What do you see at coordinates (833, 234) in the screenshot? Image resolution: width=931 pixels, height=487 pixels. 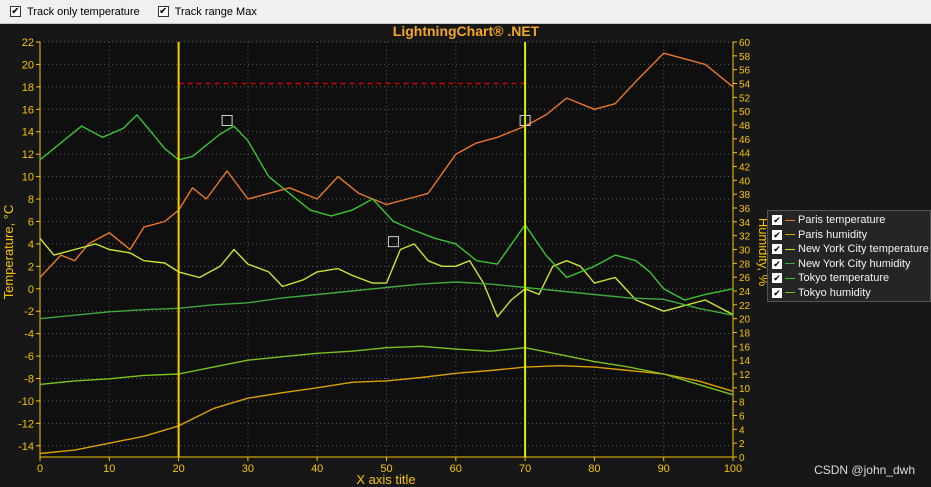 I see `legend-label: Paris humidity` at bounding box center [833, 234].